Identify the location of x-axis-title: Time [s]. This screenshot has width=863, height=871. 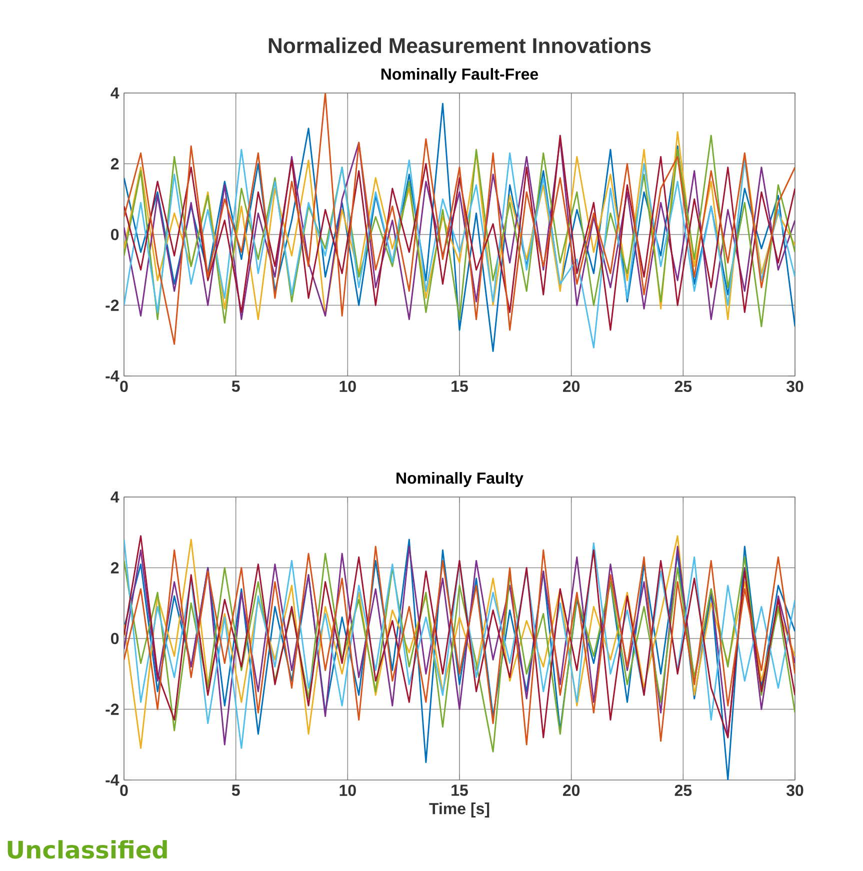
(459, 810).